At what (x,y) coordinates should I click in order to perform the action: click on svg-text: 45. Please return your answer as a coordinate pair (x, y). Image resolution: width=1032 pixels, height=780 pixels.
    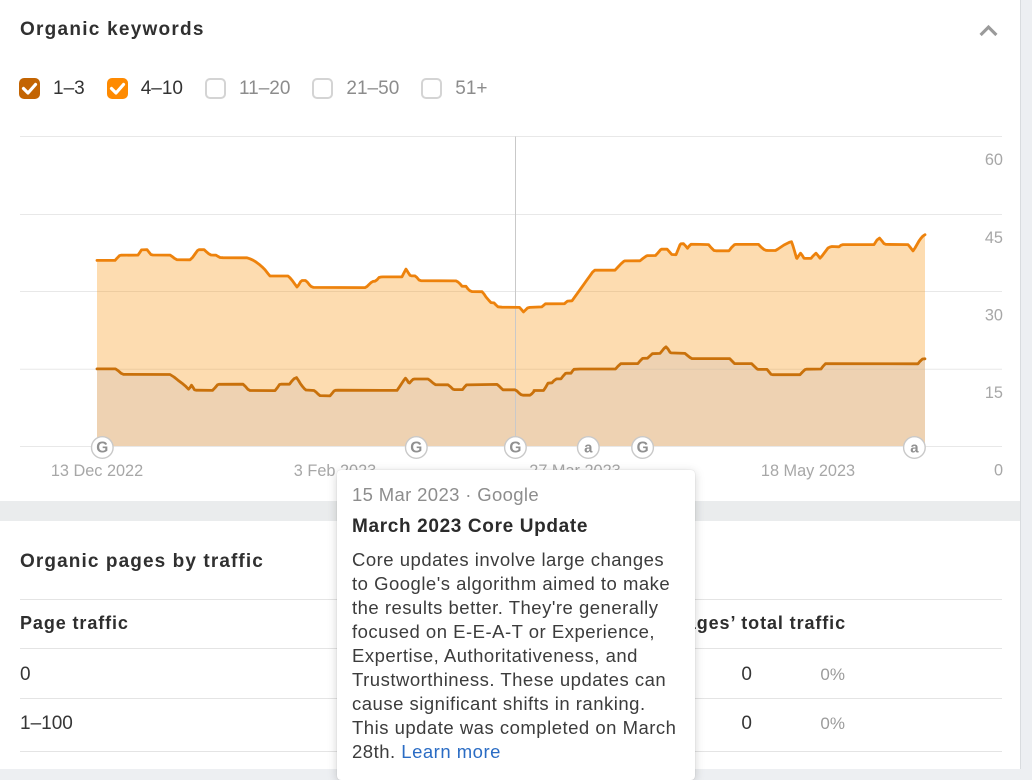
    Looking at the image, I should click on (994, 238).